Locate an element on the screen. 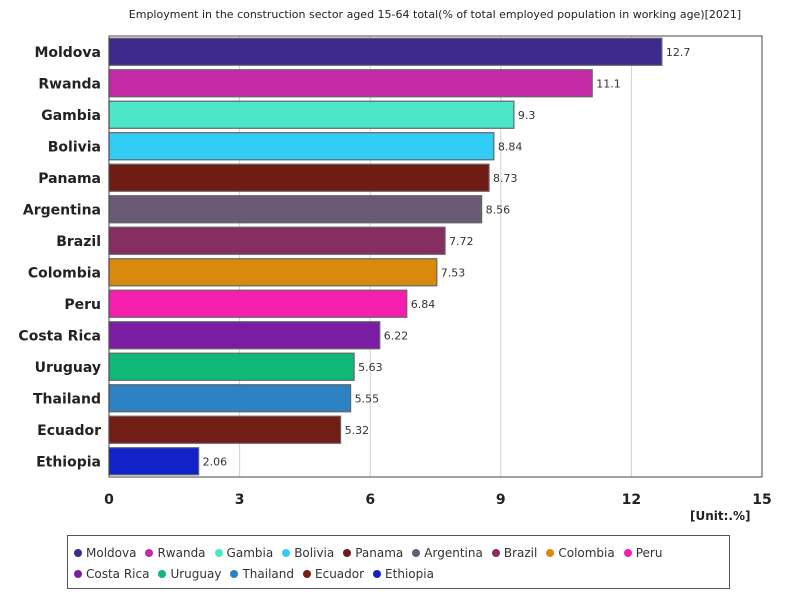 This screenshot has height=600, width=800. value-label: 5.63 is located at coordinates (370, 367).